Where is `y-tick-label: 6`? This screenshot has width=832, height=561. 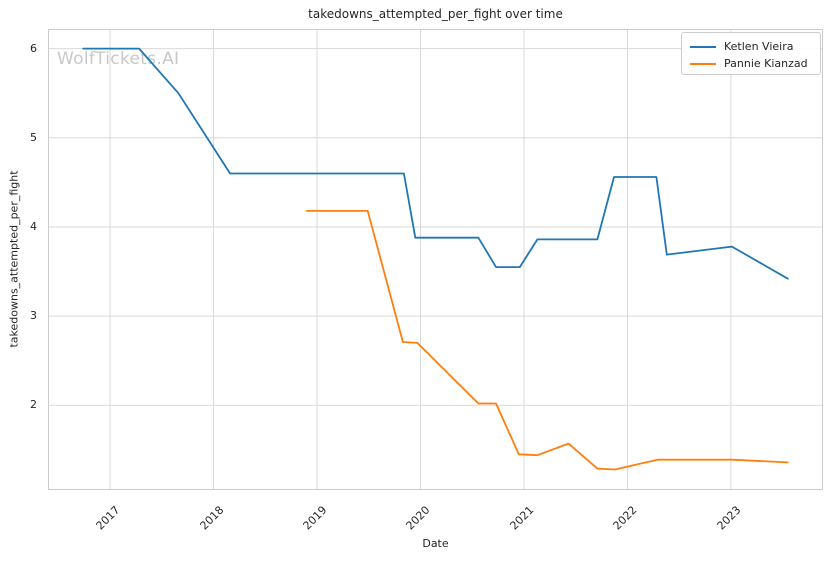
y-tick-label: 6 is located at coordinates (33, 48).